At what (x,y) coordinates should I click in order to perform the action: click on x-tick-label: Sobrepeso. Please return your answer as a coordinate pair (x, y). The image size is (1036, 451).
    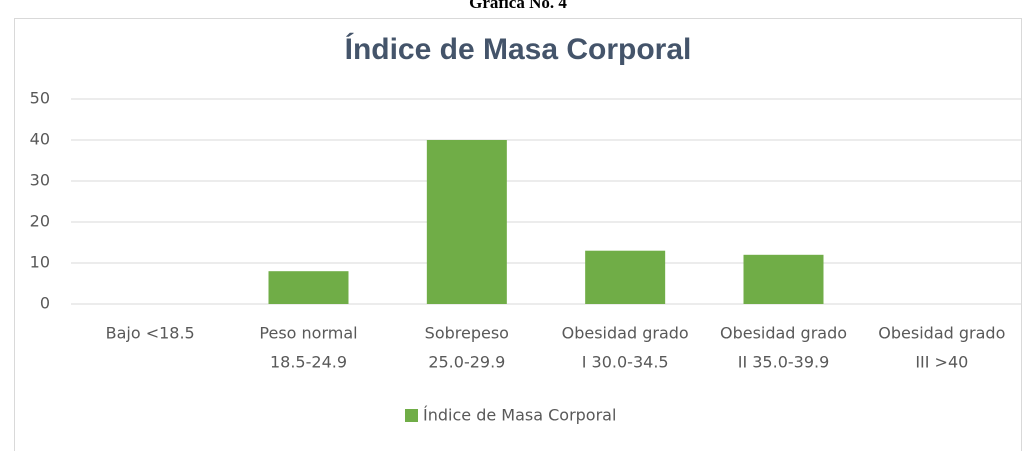
    Looking at the image, I should click on (467, 333).